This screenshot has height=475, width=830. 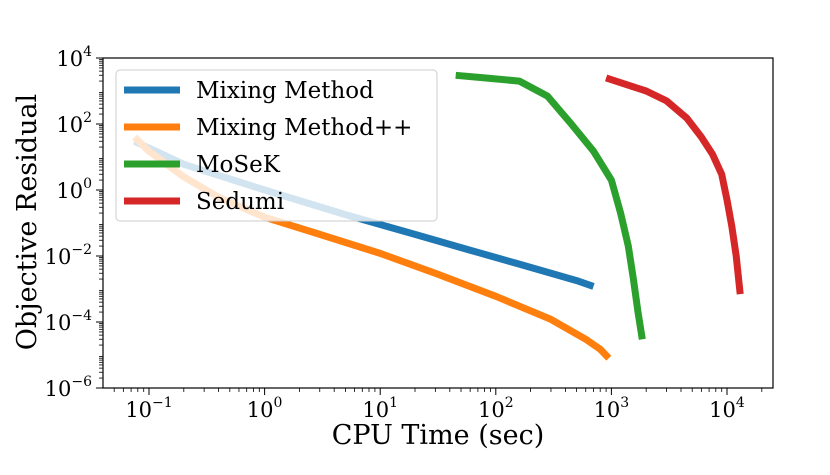 What do you see at coordinates (74, 222) in the screenshot?
I see `y-axis: 10⁻⁶ 10⁻⁴ 10⁻² 10⁰ 10² 10⁴` at bounding box center [74, 222].